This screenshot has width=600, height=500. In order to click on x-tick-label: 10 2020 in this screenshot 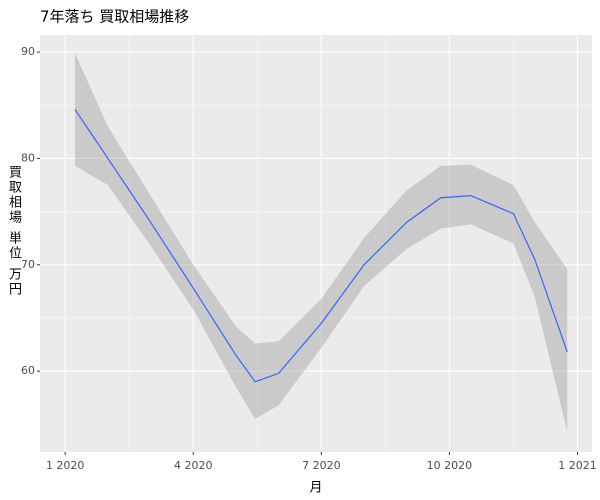, I will do `click(450, 465)`.